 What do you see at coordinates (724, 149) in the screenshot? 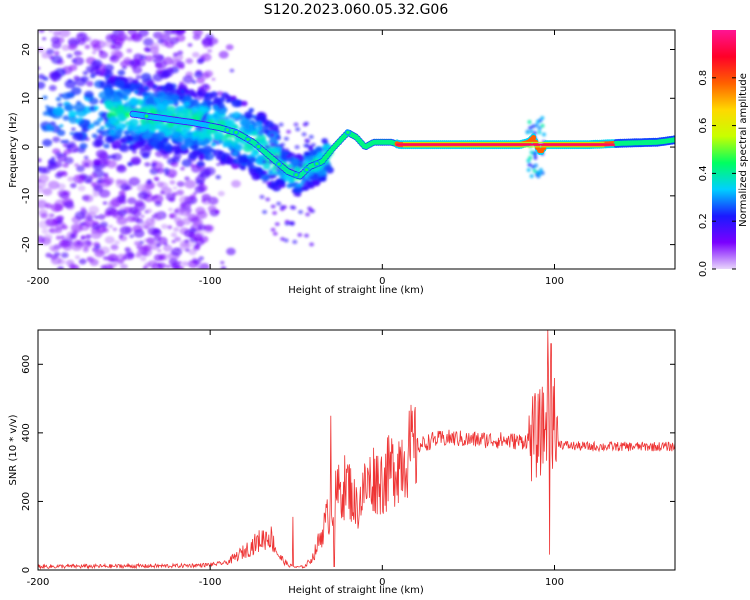
I see `colorbar-gradient` at bounding box center [724, 149].